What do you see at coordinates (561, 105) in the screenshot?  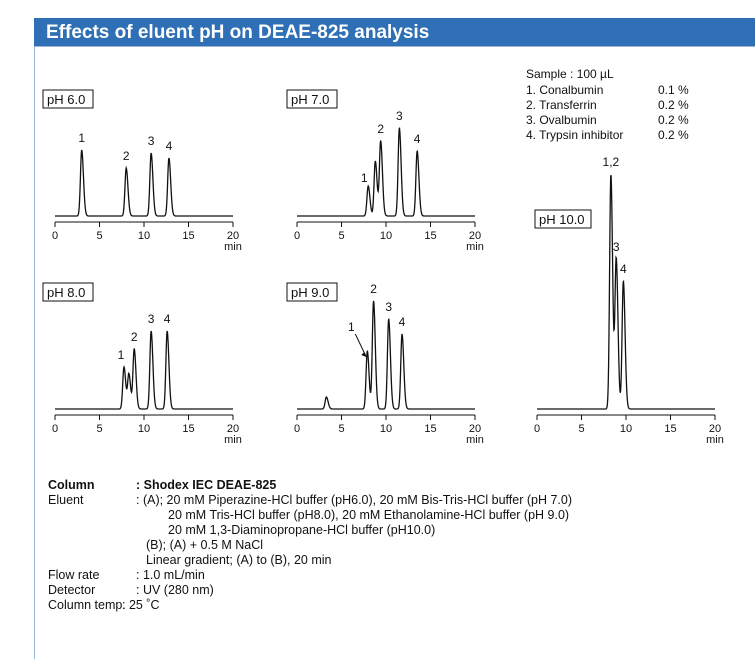 I see `sample-name: 2. Transferrin` at bounding box center [561, 105].